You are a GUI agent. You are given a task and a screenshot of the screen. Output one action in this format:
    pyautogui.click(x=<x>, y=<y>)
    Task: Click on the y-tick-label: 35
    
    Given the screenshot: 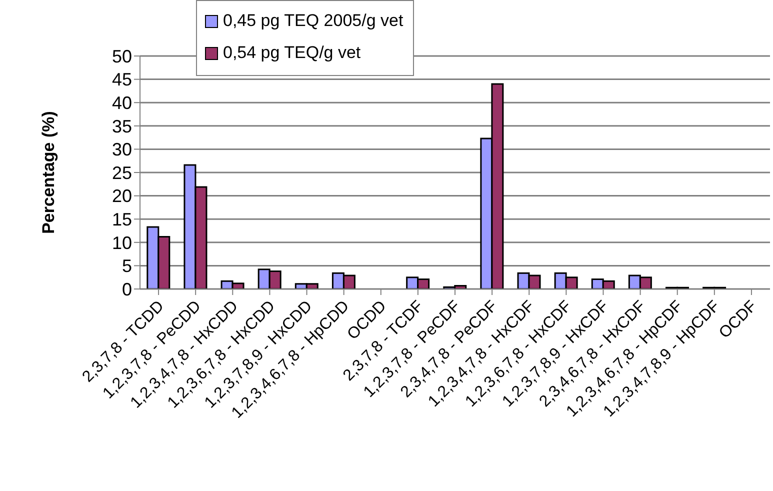 What is the action you would take?
    pyautogui.click(x=122, y=126)
    